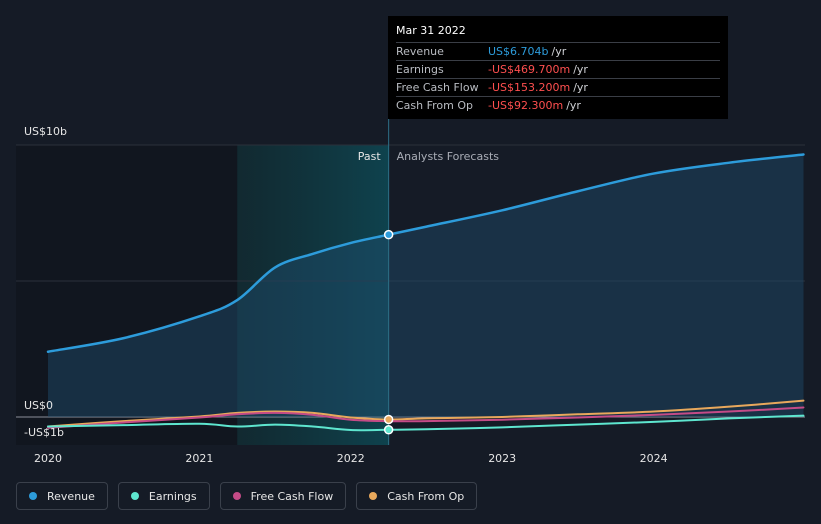 The height and width of the screenshot is (524, 821). I want to click on tooltip-label: Cash From Op, so click(435, 105).